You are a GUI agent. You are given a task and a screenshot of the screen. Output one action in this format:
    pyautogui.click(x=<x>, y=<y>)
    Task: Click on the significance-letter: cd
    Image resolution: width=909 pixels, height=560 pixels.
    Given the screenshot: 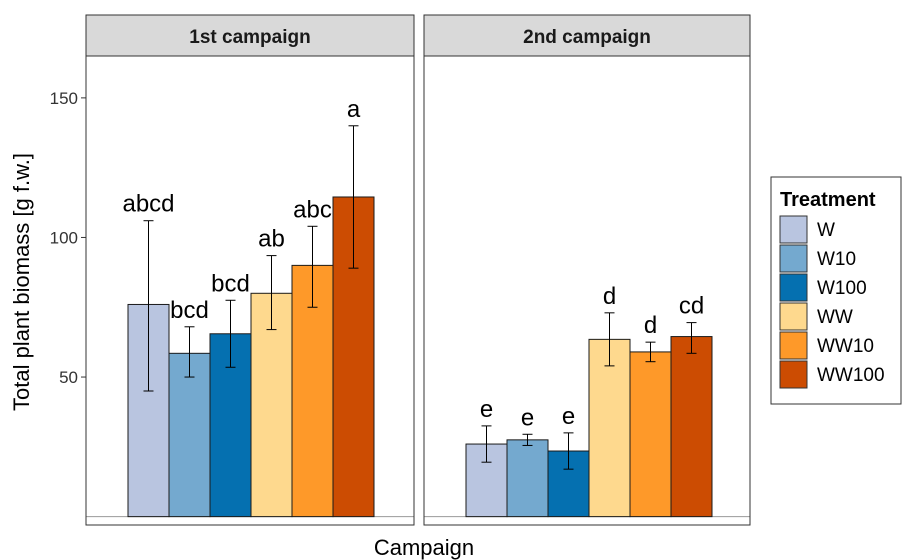 What is the action you would take?
    pyautogui.click(x=691, y=306)
    